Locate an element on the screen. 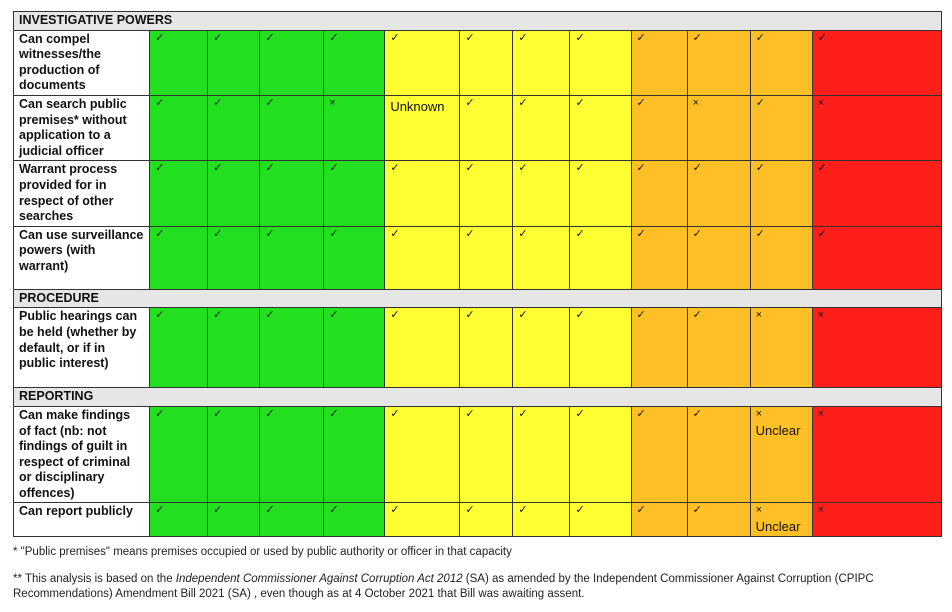 This screenshot has height=612, width=952. cell-note: Unclear is located at coordinates (778, 430).